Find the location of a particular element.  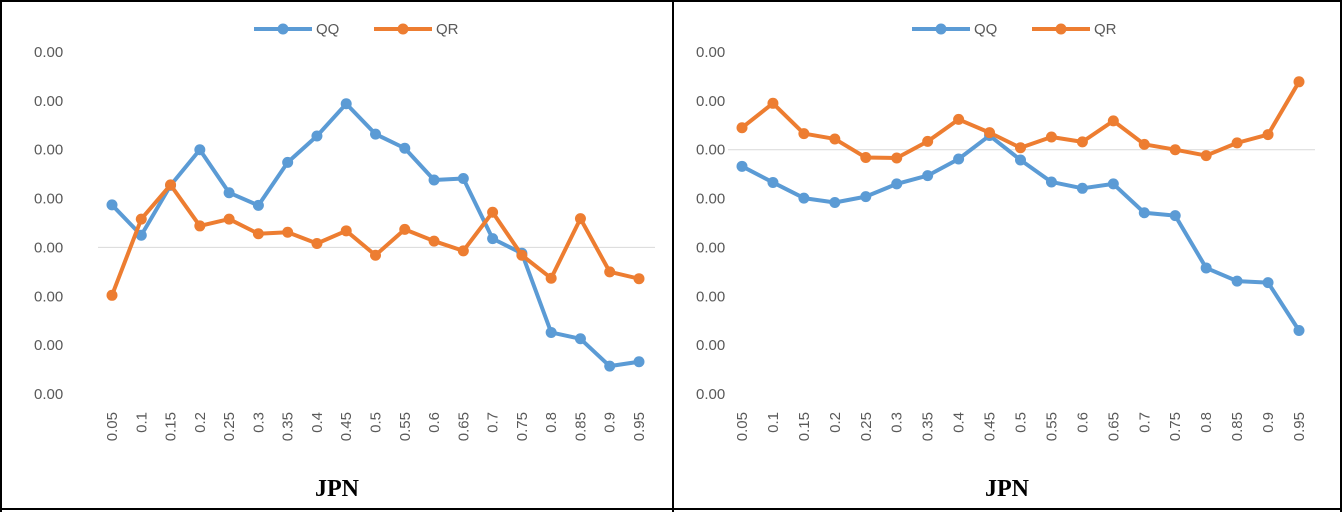

legend-marker-qq is located at coordinates (941, 29).